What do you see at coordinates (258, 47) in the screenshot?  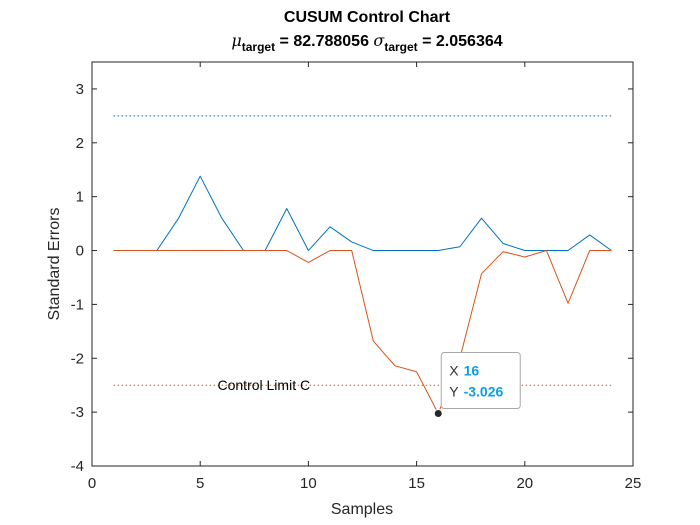 I see `mu-subscript: target` at bounding box center [258, 47].